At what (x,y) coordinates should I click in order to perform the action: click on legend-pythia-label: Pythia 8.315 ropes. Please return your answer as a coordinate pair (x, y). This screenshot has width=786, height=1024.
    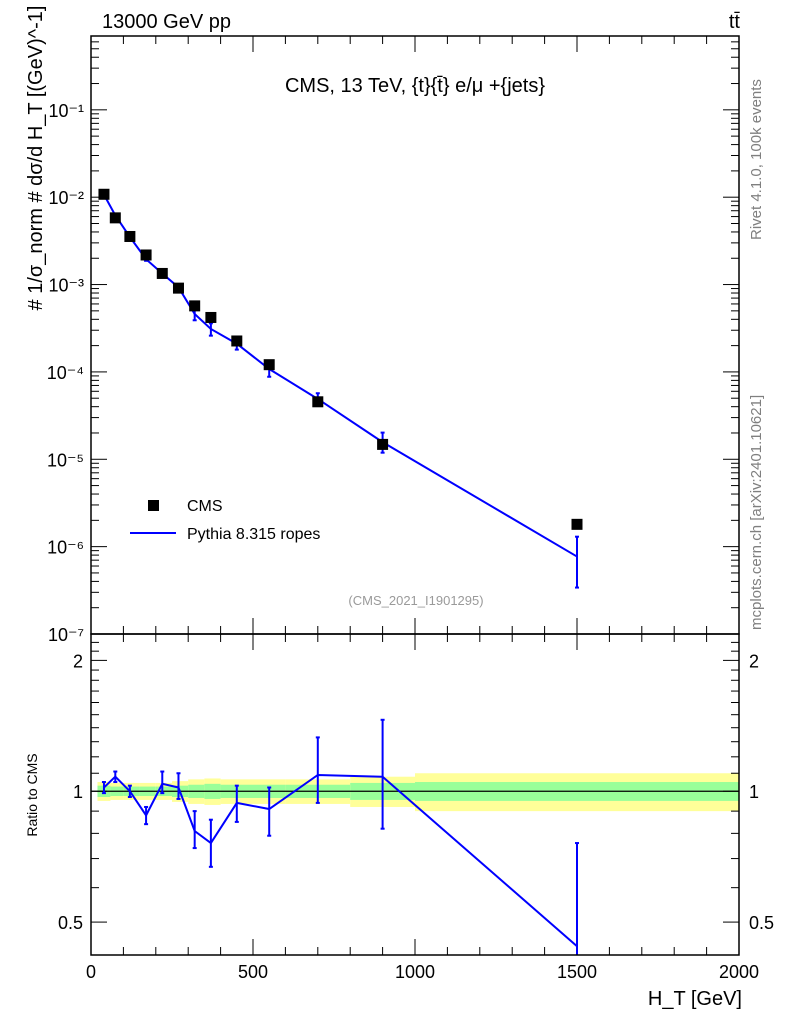
    Looking at the image, I should click on (253, 534).